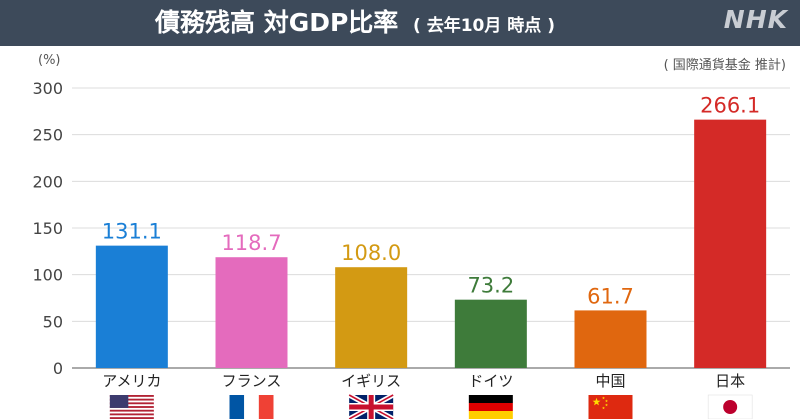 The width and height of the screenshot is (800, 419). What do you see at coordinates (371, 381) in the screenshot?
I see `x-tick-label: イギリス` at bounding box center [371, 381].